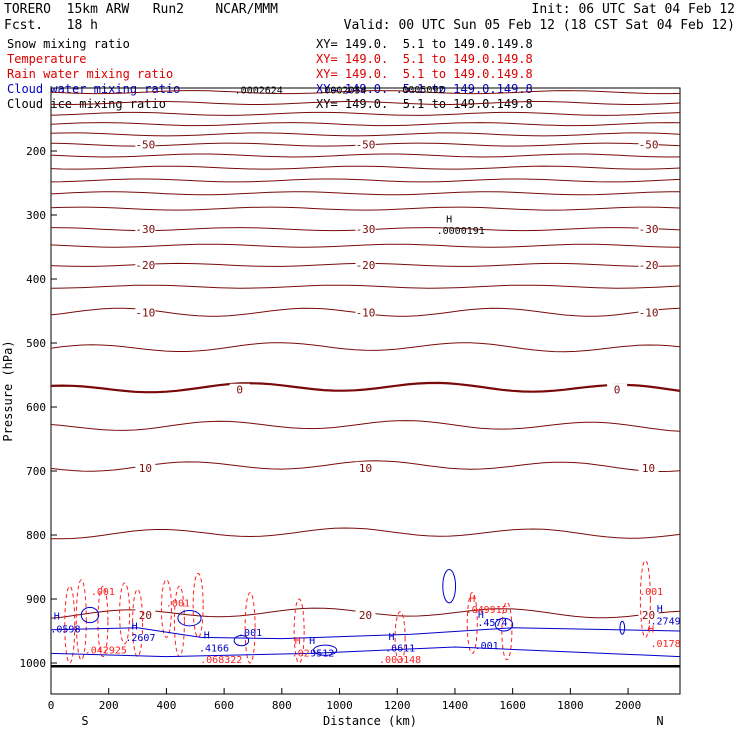  I want to click on legend-snow: Snow mixing ratio, so click(68, 44).